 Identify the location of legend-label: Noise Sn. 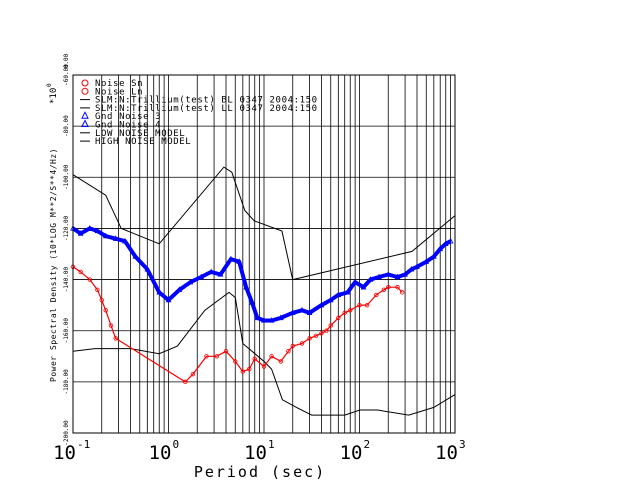
(119, 84).